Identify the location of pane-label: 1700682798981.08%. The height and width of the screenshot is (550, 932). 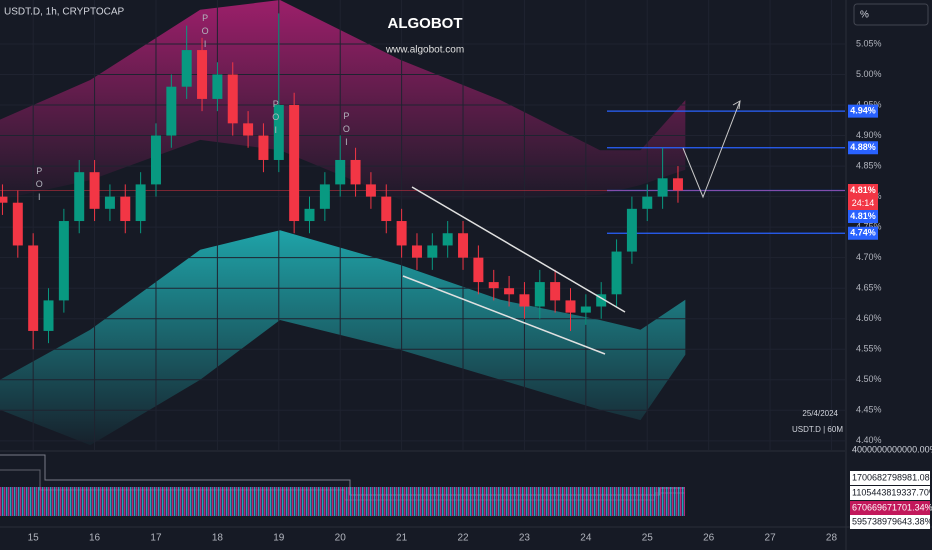
(892, 477).